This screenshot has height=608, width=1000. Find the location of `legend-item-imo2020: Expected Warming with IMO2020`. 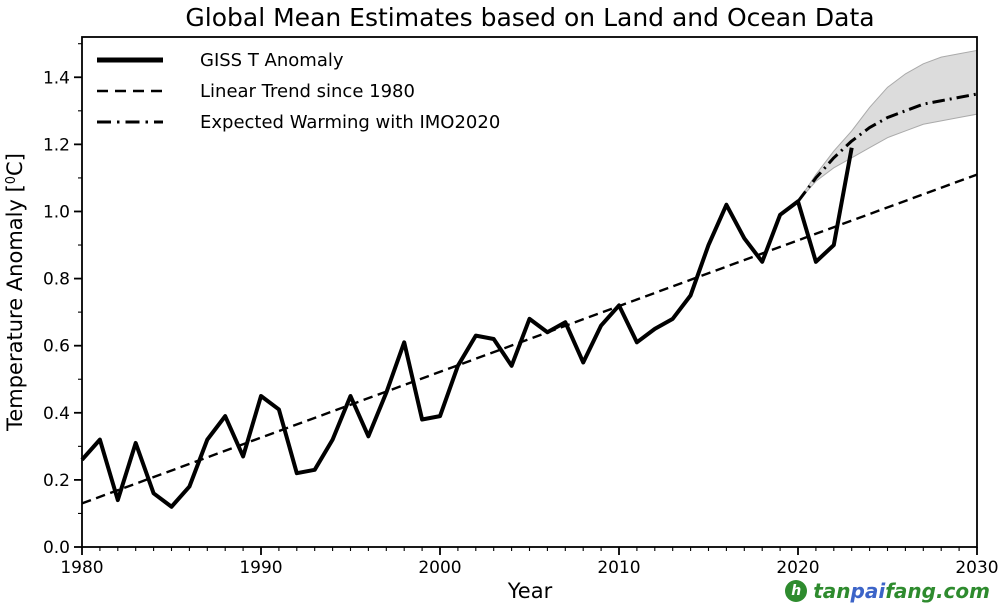

legend-item-imo2020: Expected Warming with IMO2020 is located at coordinates (297, 122).